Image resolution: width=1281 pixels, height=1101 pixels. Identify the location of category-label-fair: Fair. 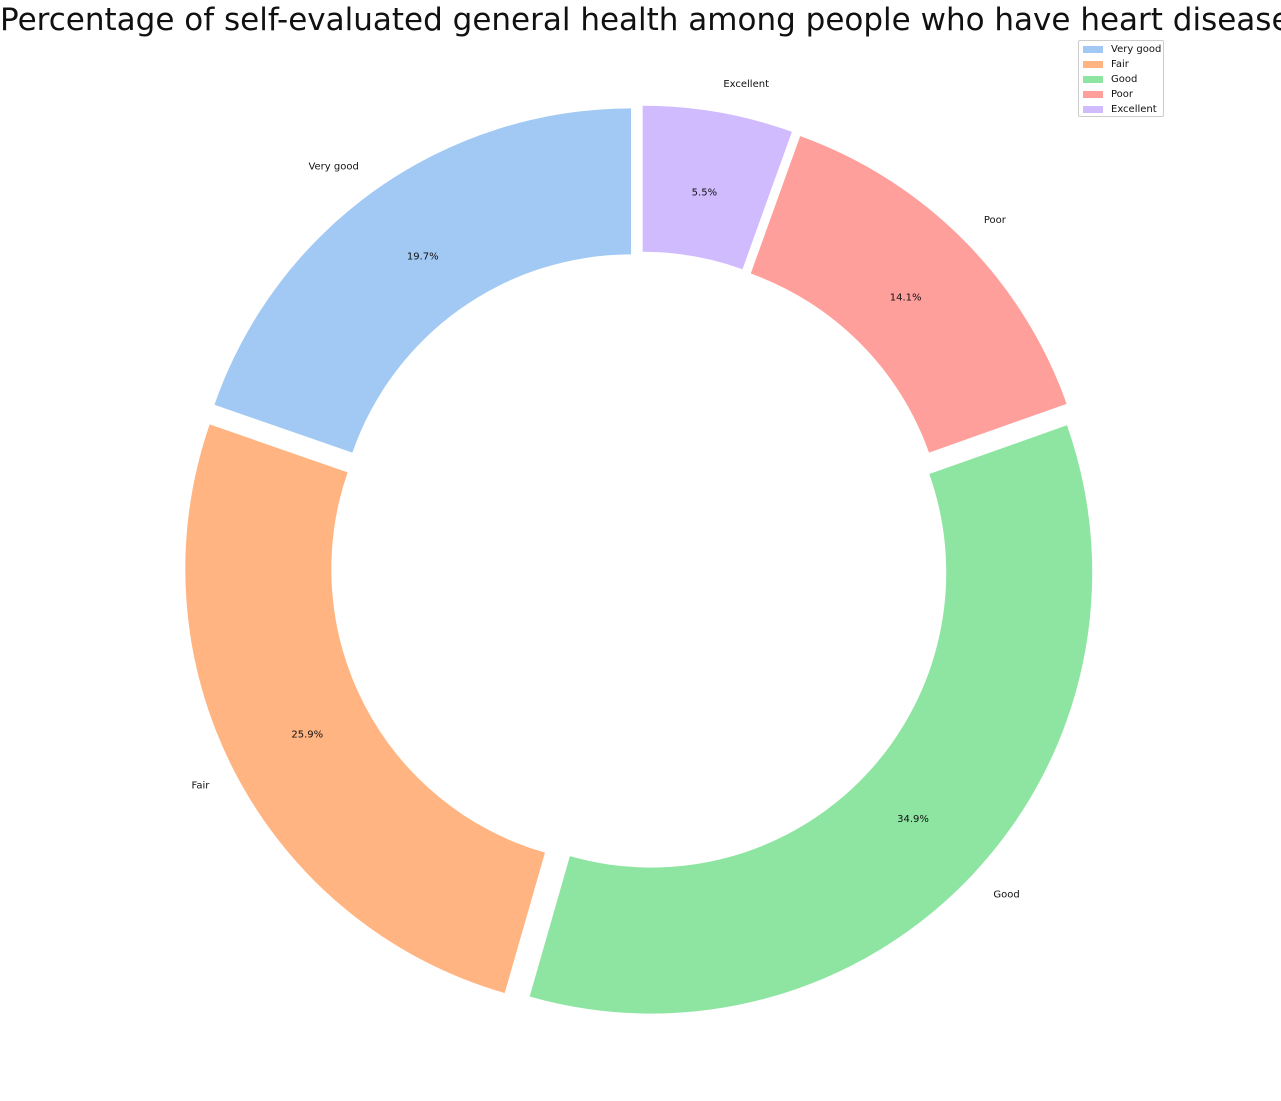
(201, 785).